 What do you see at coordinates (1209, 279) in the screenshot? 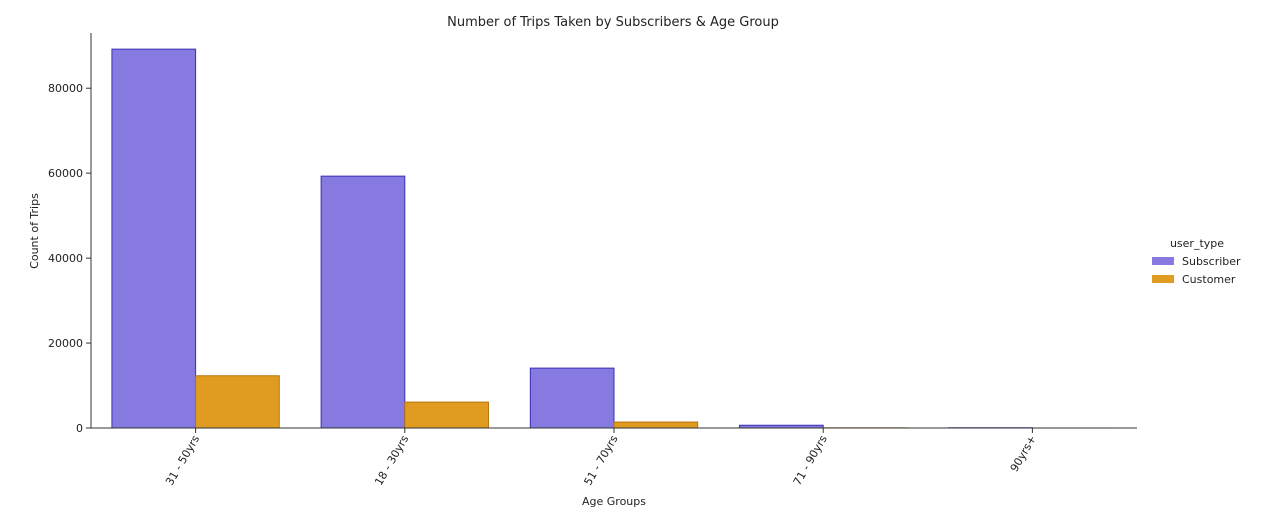
I see `legend-label-customer: Customer` at bounding box center [1209, 279].